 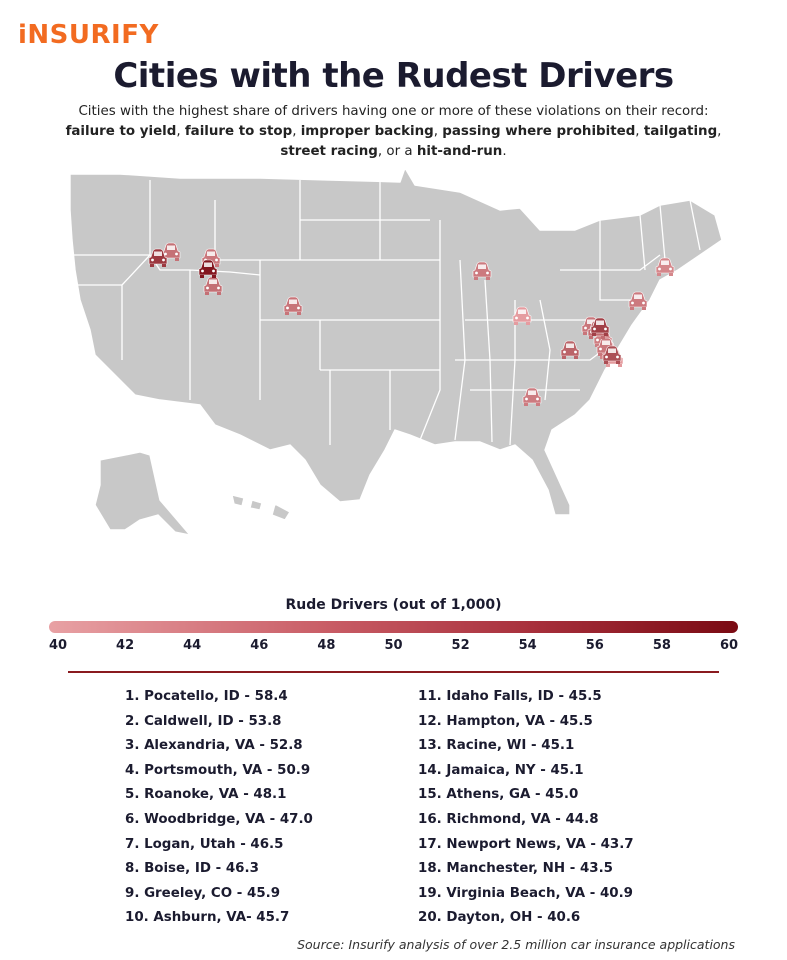 What do you see at coordinates (261, 507) in the screenshot?
I see `hawaii` at bounding box center [261, 507].